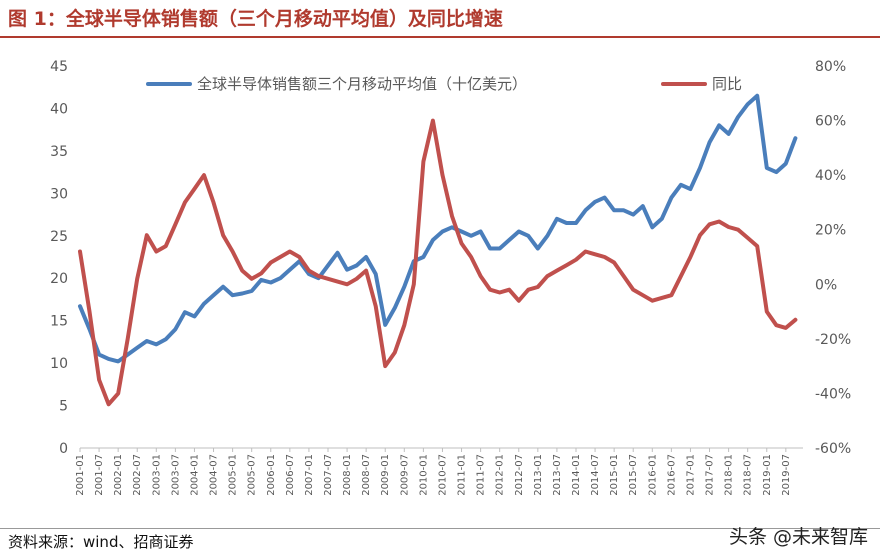 Image resolution: width=880 pixels, height=559 pixels. Describe the element at coordinates (404, 475) in the screenshot. I see `x-tick-label: 2009-07` at that location.